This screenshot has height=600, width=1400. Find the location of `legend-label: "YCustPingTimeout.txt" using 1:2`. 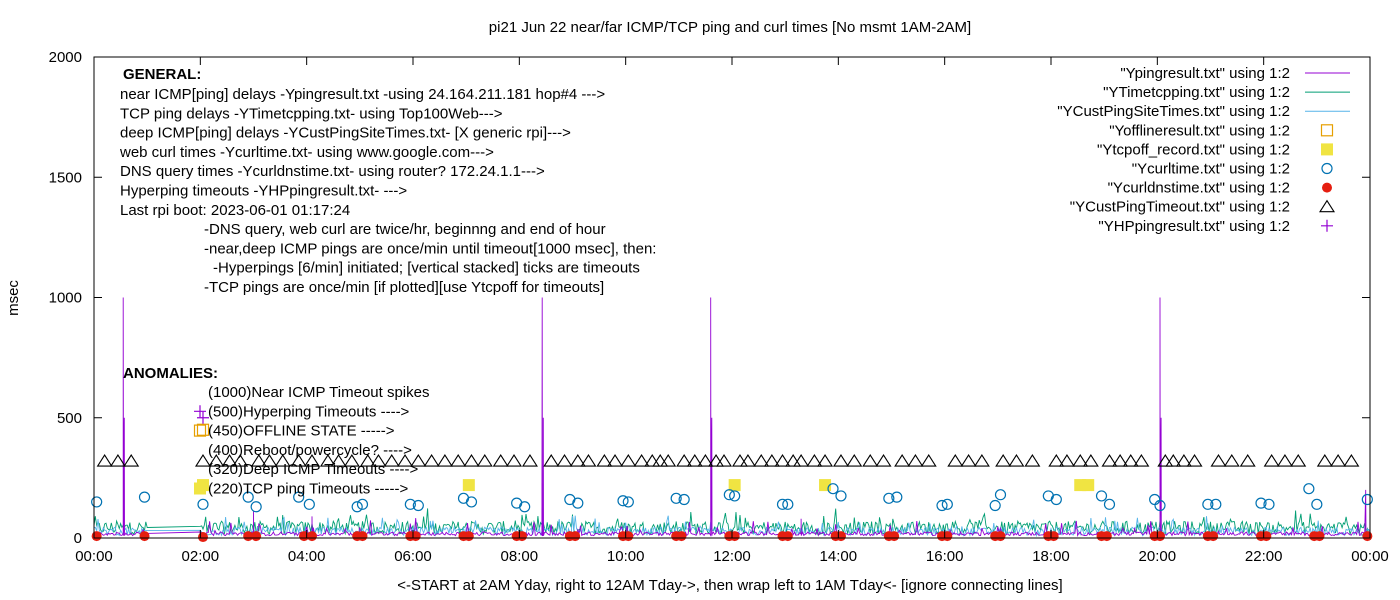

legend-label: "YCustPingTimeout.txt" using 1:2 is located at coordinates (1180, 207).